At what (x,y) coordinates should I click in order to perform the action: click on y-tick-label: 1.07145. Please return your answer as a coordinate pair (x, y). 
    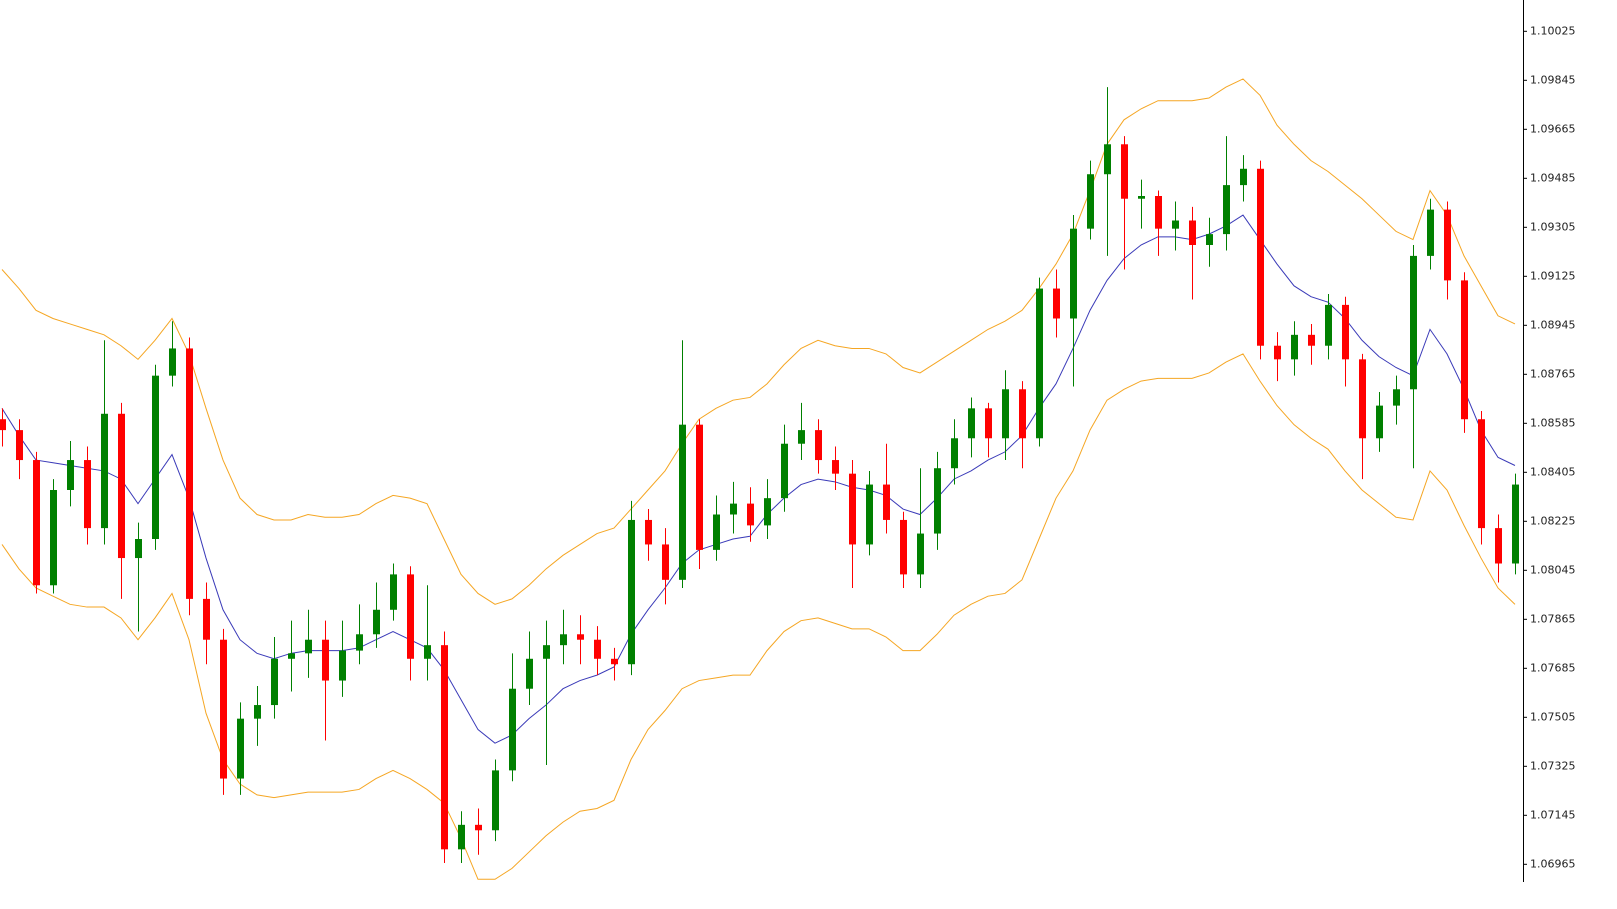
    Looking at the image, I should click on (1553, 814).